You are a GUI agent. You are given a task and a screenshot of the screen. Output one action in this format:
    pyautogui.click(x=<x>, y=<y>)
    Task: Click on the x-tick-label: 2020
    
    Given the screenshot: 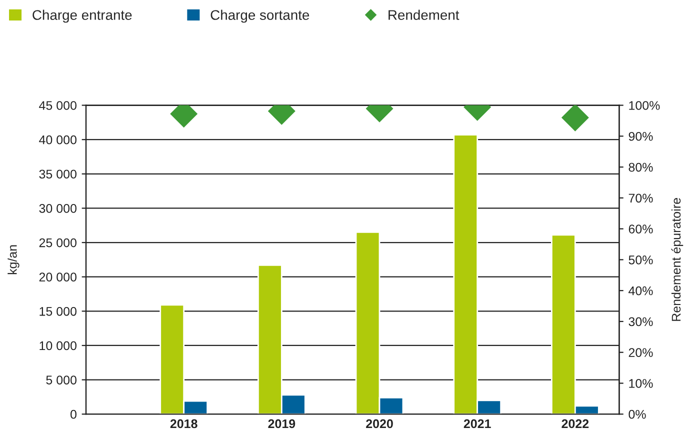 What is the action you would take?
    pyautogui.click(x=379, y=423)
    